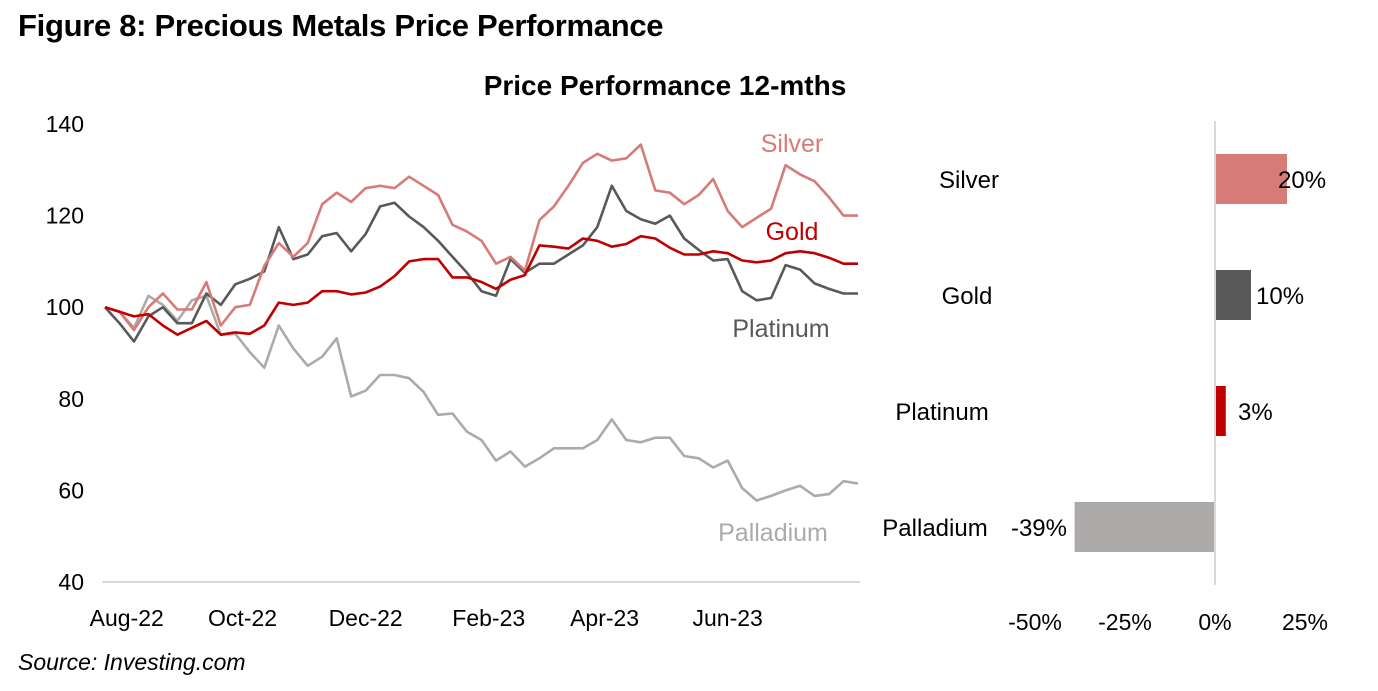 This screenshot has height=691, width=1378. Describe the element at coordinates (1035, 622) in the screenshot. I see `bar-x-tick-label: -50%` at that location.